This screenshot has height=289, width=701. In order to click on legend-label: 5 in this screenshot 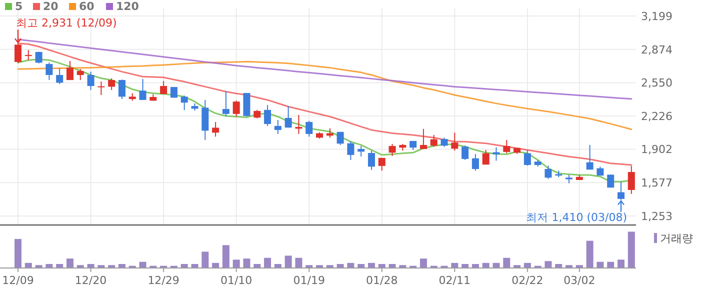, I will do `click(19, 6)`.